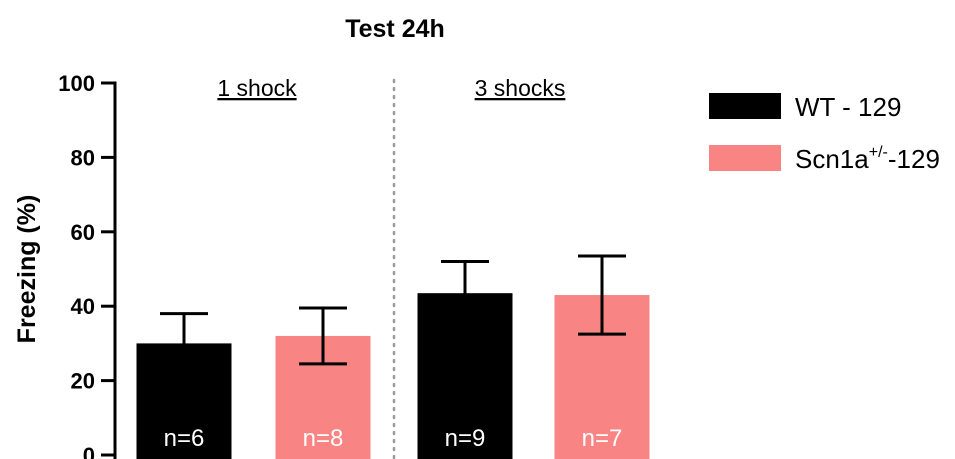 This screenshot has height=459, width=955. I want to click on legend: WT - 129 Scn1a+/--129, so click(824, 133).